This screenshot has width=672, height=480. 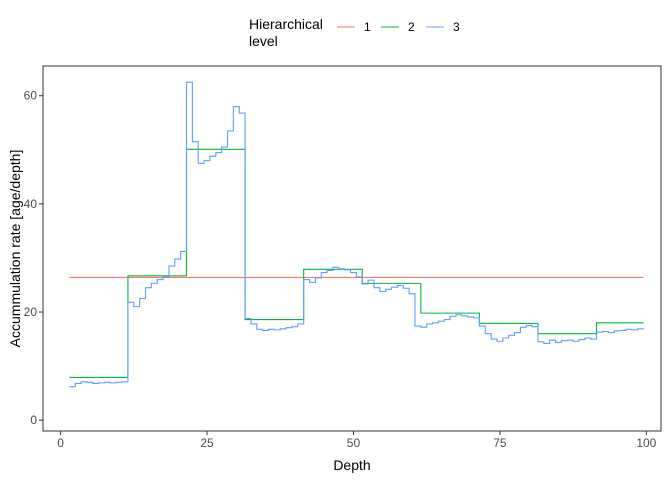 What do you see at coordinates (15, 249) in the screenshot?
I see `y-axis-title: Accummulation rate [age/depth]` at bounding box center [15, 249].